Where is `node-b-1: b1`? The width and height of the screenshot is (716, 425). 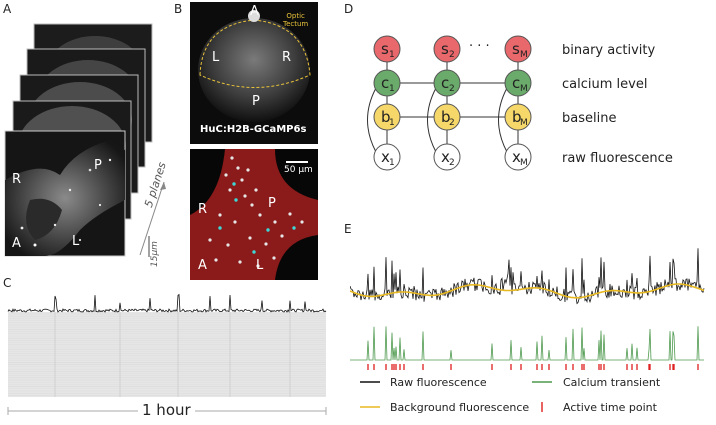 node-b-1: b1 is located at coordinates (387, 117).